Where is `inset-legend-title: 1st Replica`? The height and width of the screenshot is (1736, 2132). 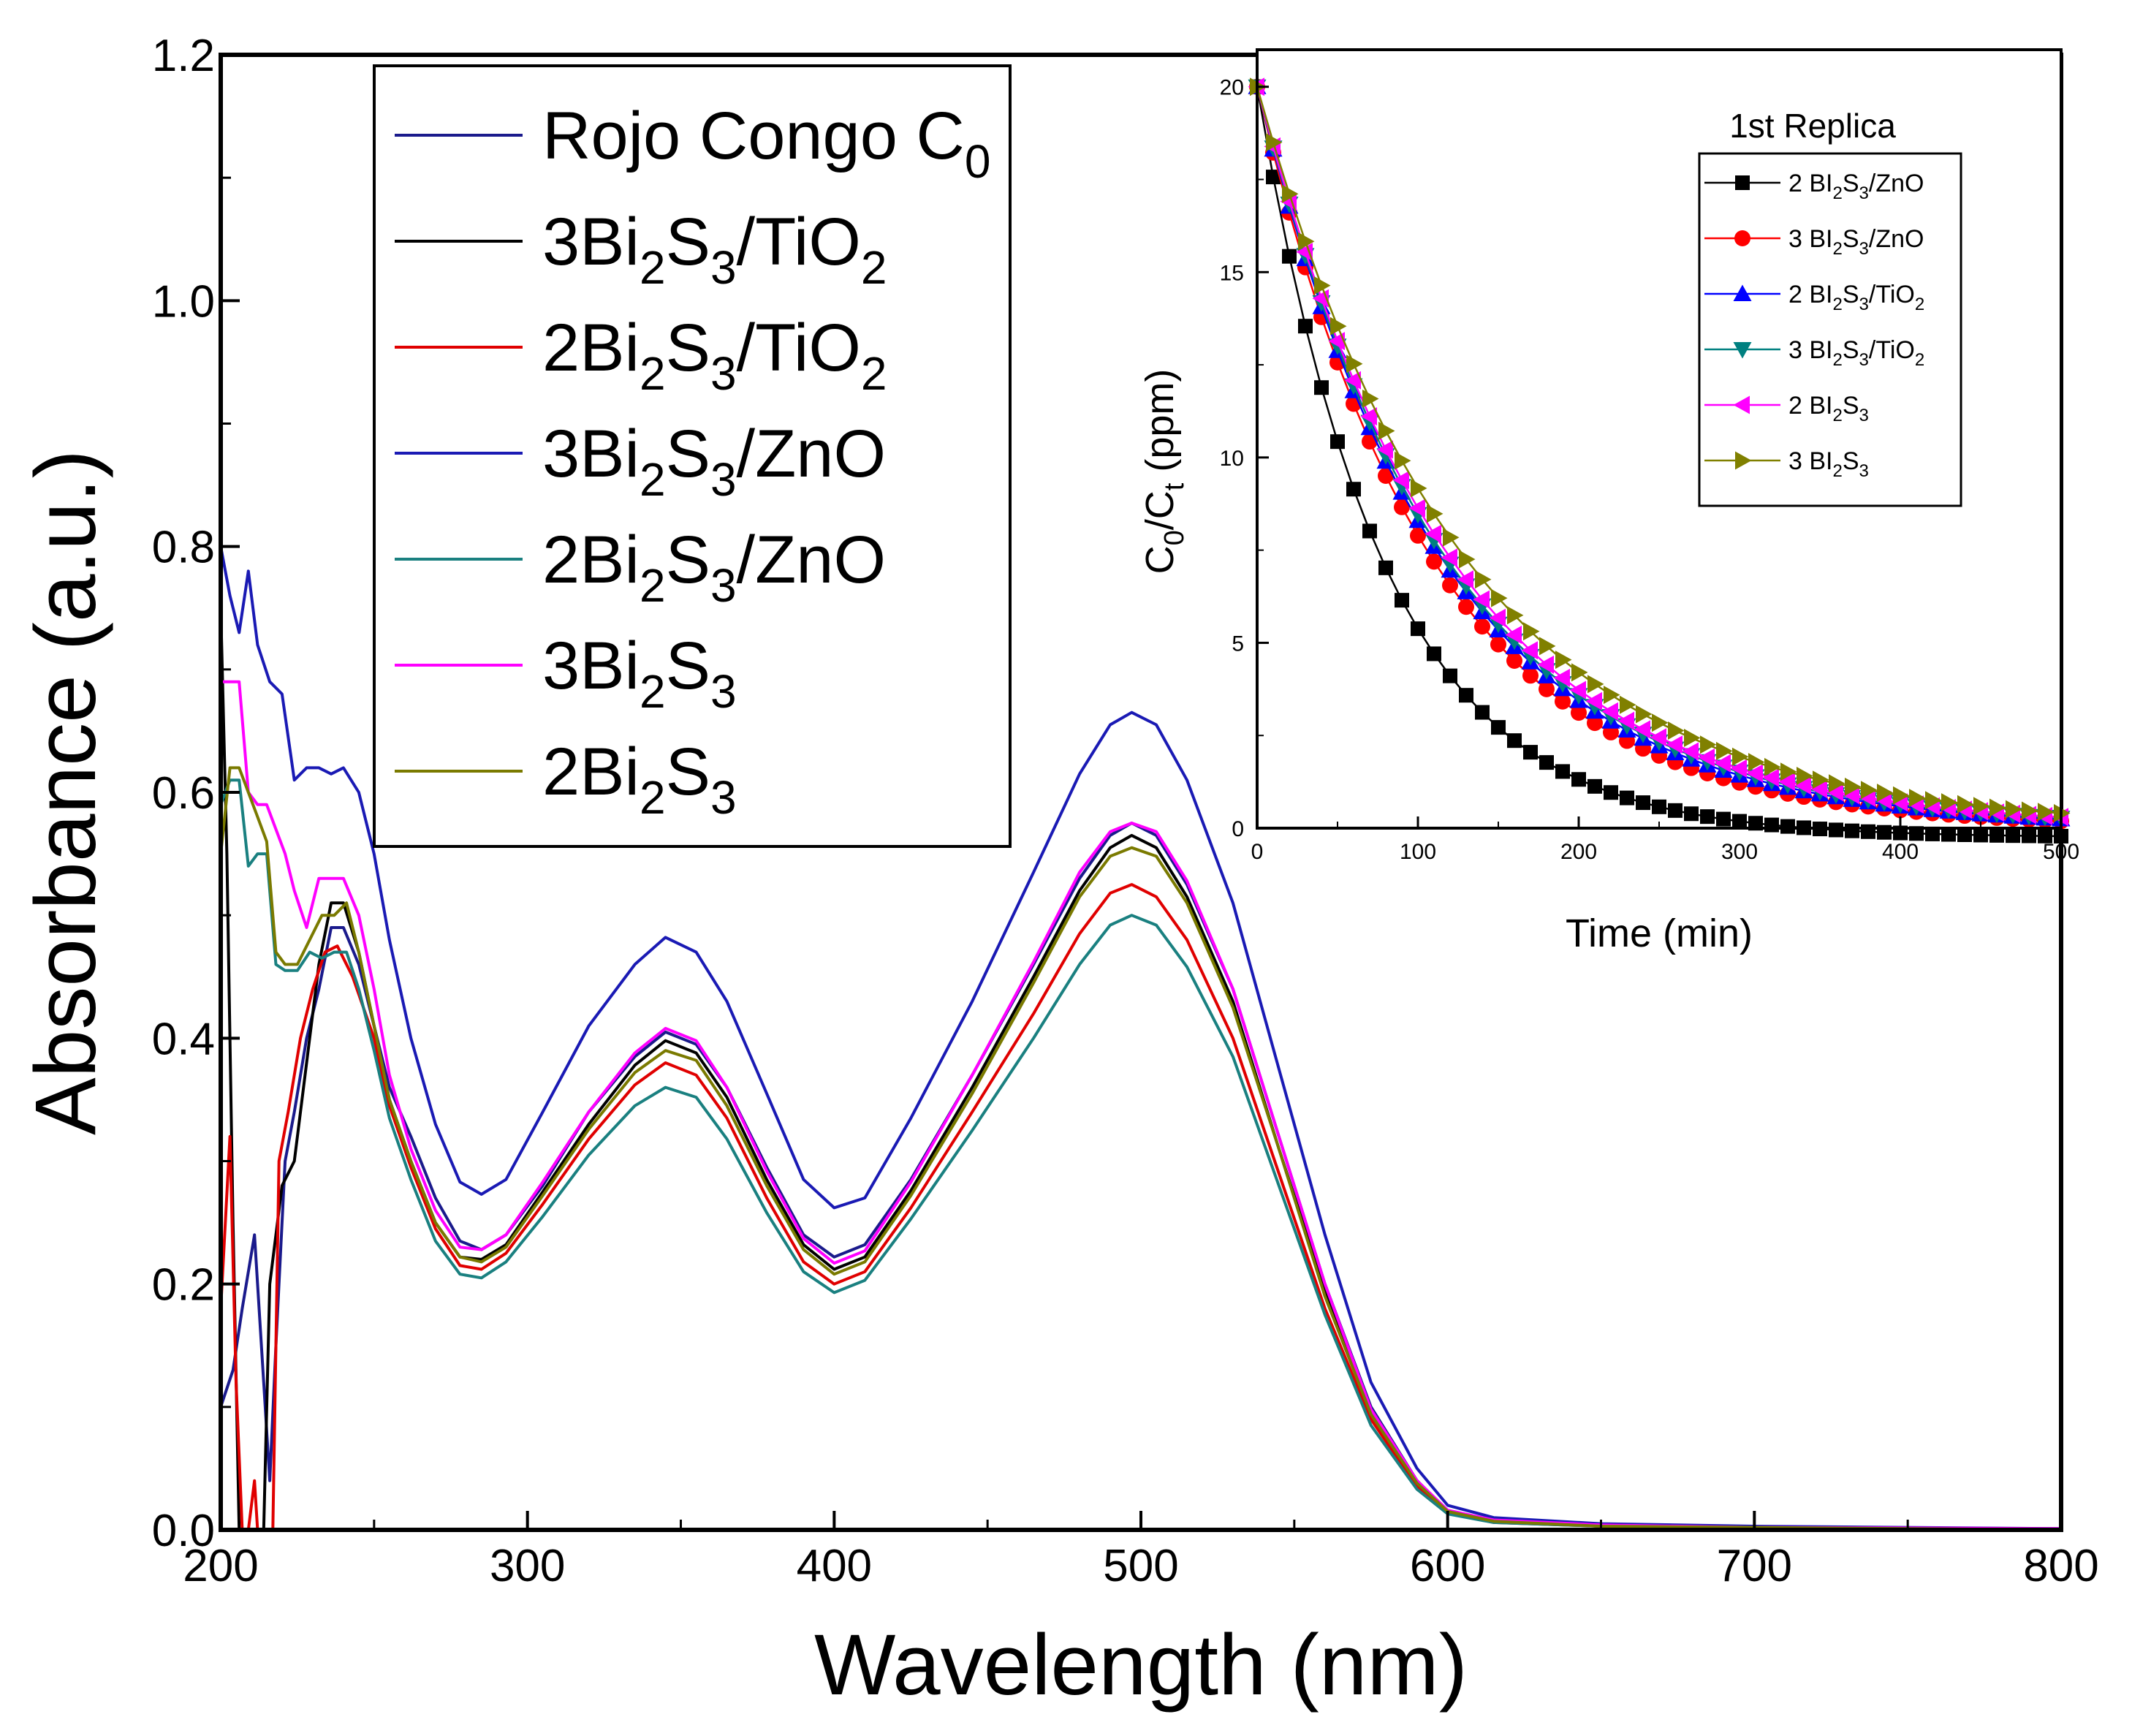
inset-legend-title: 1st Replica is located at coordinates (1812, 126).